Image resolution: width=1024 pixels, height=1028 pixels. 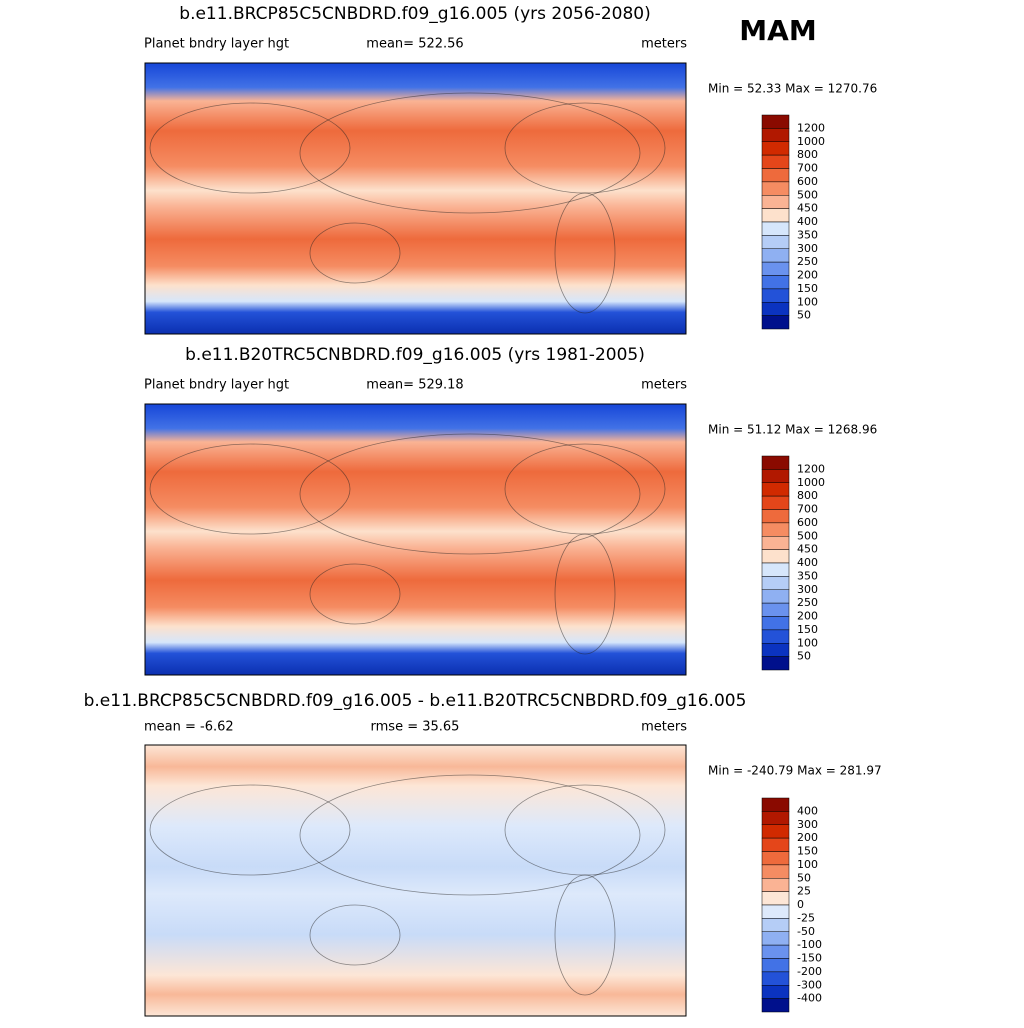 I want to click on colorbar-label: 1000, so click(x=811, y=482).